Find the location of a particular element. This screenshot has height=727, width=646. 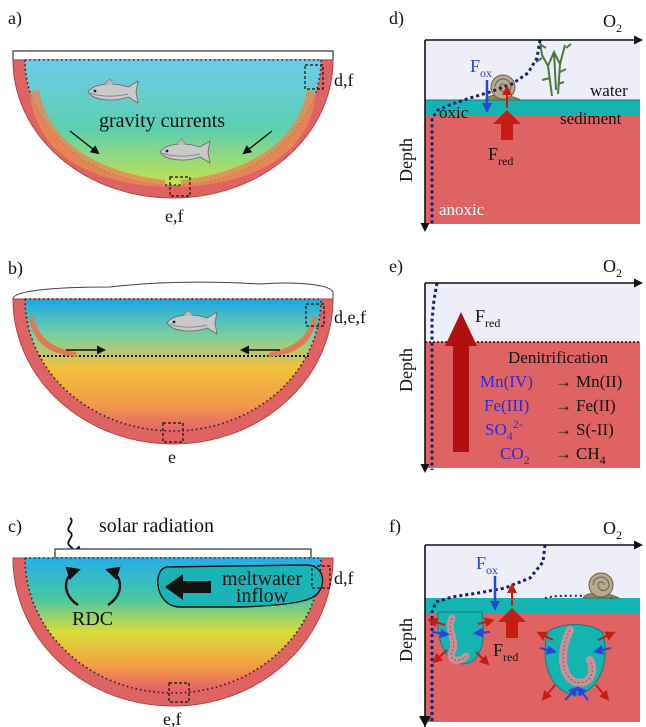

arrow-left-current is located at coordinates (84, 142).